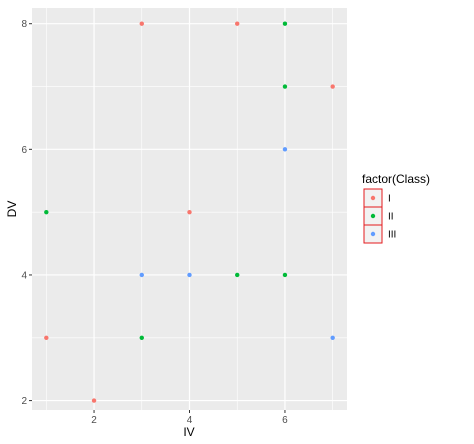 The image size is (474, 444). Describe the element at coordinates (24, 150) in the screenshot. I see `y-tick-label: 6` at that location.